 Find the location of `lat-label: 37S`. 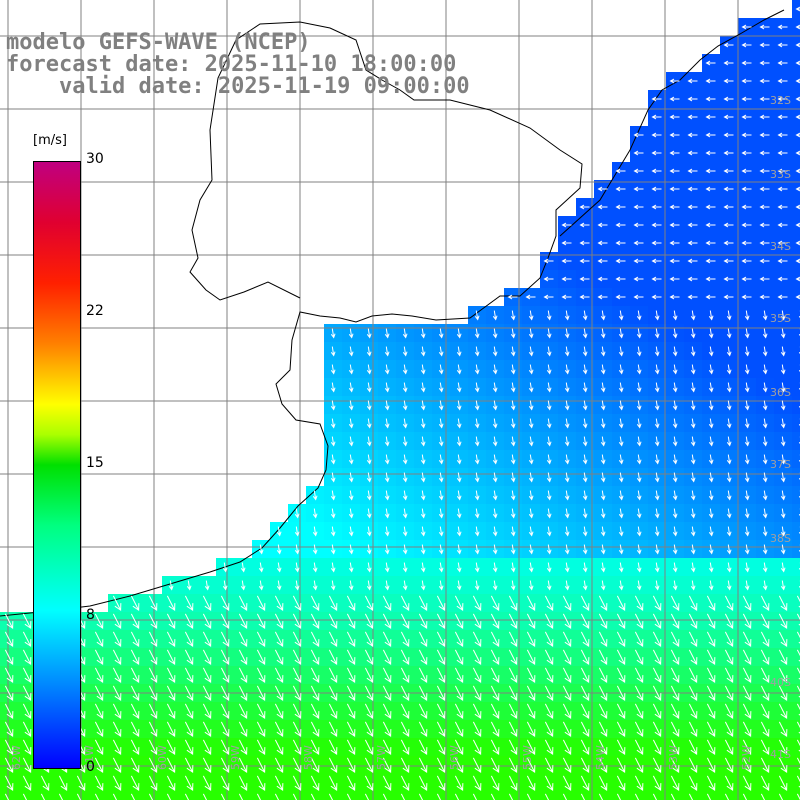

lat-label: 37S is located at coordinates (780, 464).